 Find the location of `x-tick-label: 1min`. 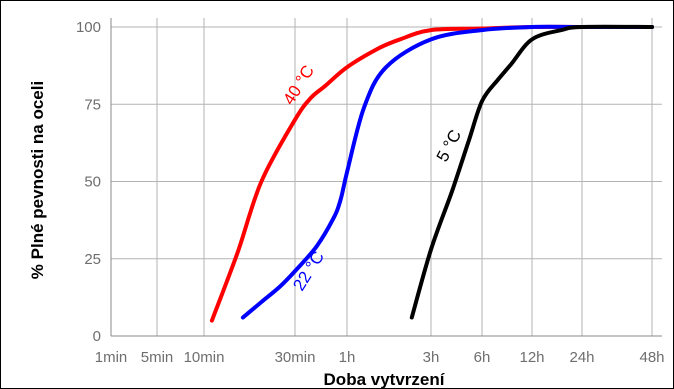

x-tick-label: 1min is located at coordinates (111, 357).